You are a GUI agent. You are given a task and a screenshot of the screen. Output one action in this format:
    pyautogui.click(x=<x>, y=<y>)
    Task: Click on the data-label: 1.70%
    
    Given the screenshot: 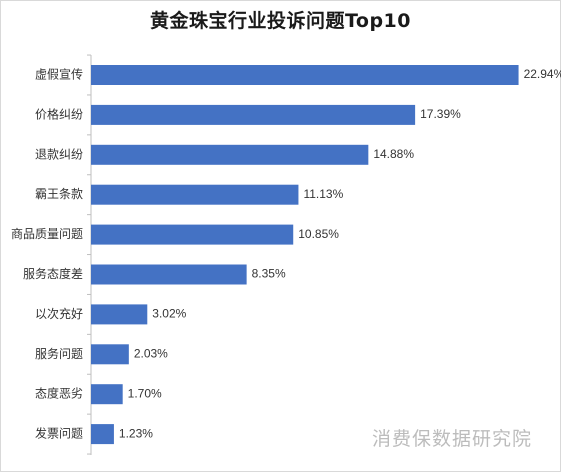 What is the action you would take?
    pyautogui.click(x=145, y=393)
    